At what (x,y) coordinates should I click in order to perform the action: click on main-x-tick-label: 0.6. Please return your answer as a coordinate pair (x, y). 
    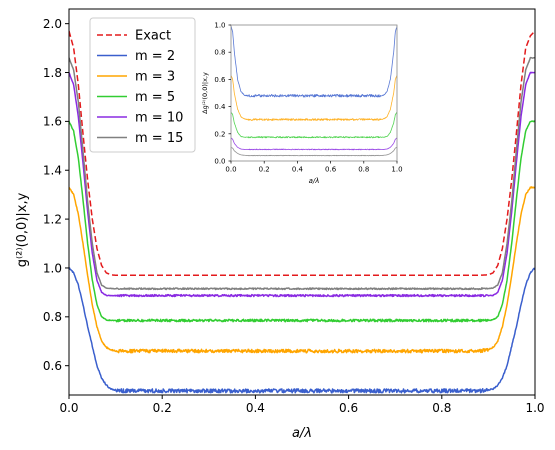
    Looking at the image, I should click on (348, 408).